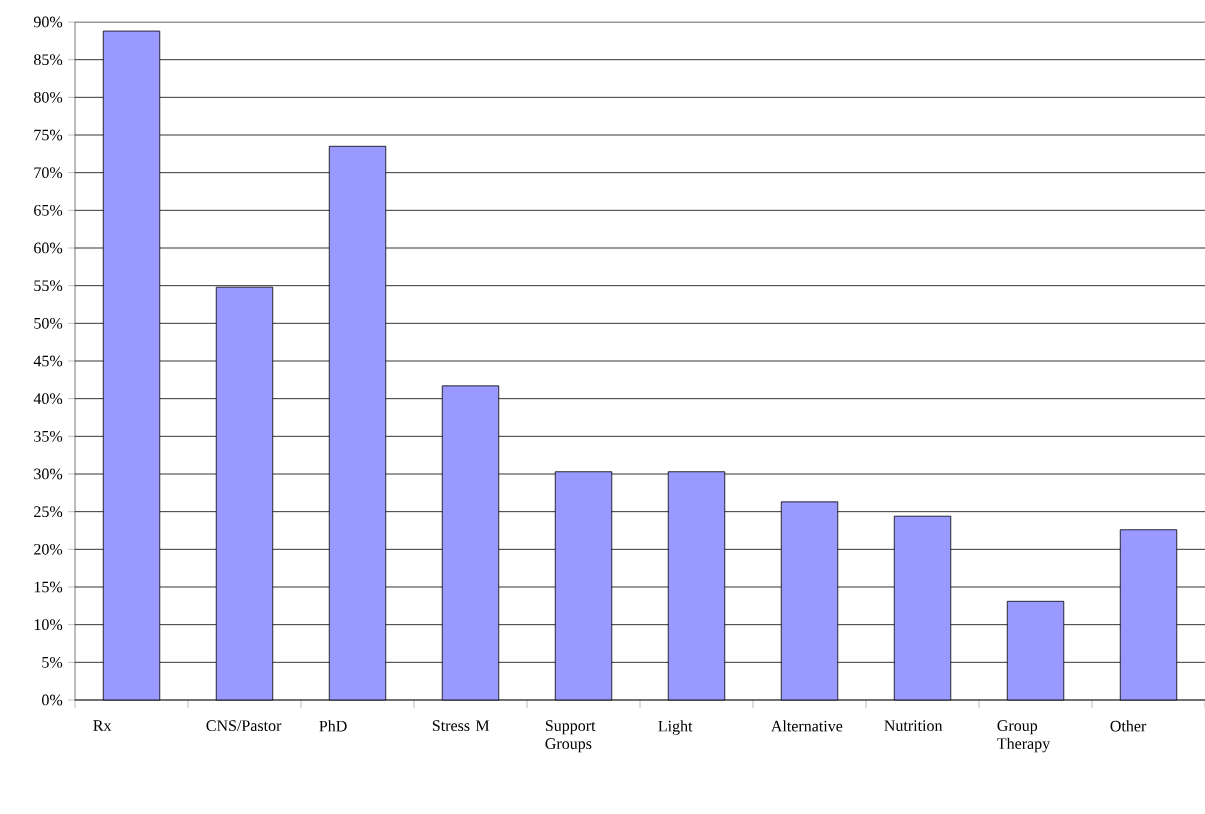 The height and width of the screenshot is (814, 1205). What do you see at coordinates (913, 726) in the screenshot?
I see `x-tick-label: Nutrition` at bounding box center [913, 726].